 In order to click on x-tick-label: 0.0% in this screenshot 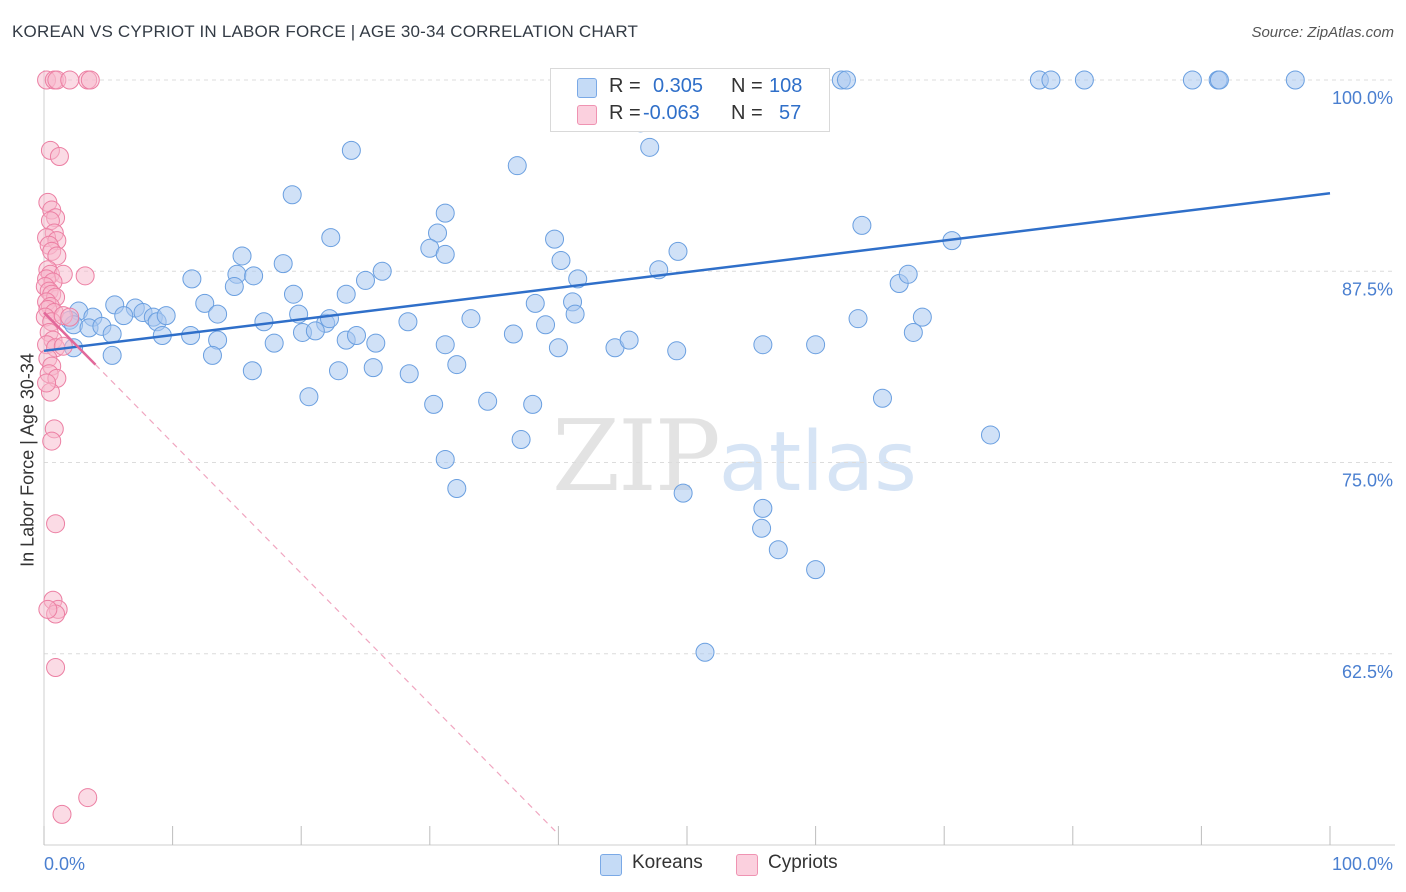, I will do `click(64, 864)`.